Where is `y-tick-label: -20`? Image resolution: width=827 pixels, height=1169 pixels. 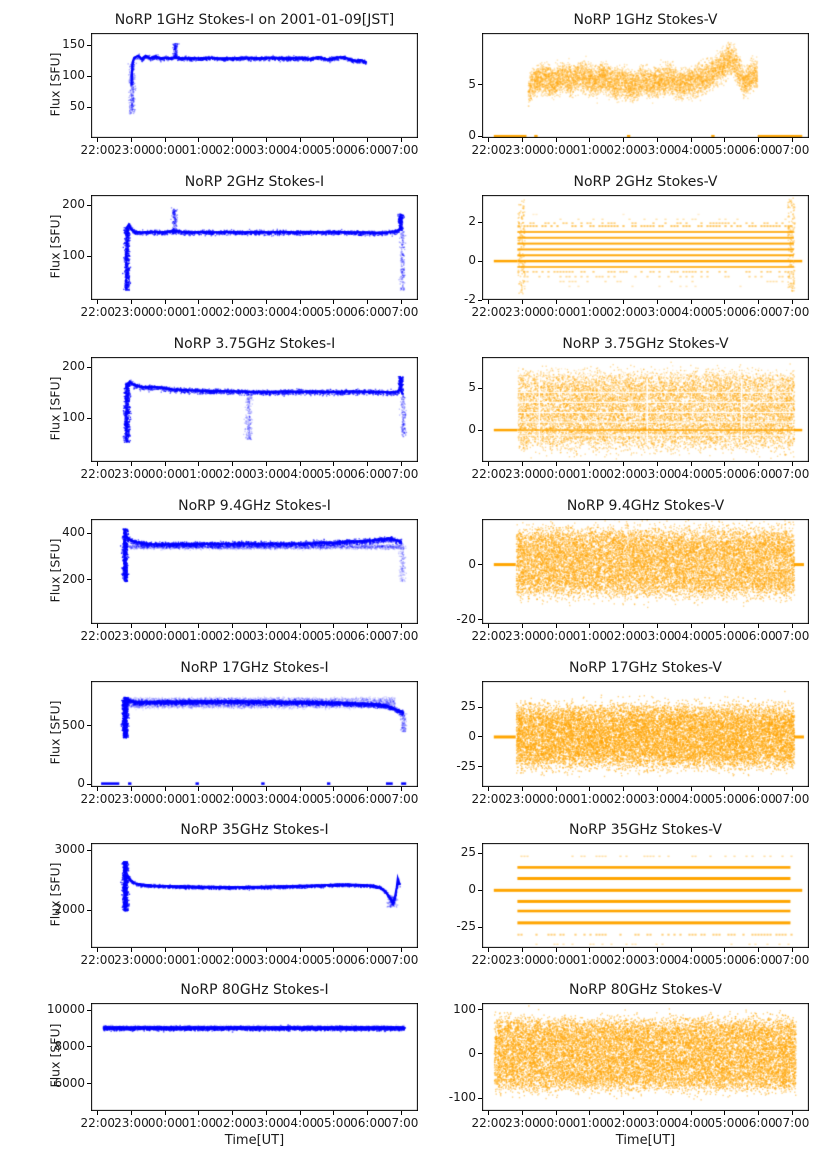
y-tick-label: -20 is located at coordinates (466, 618).